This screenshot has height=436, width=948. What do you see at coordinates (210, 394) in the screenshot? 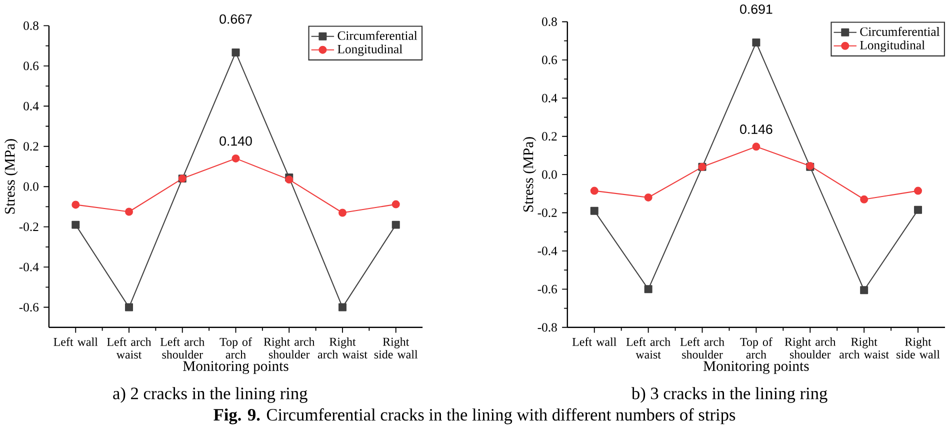
I see `text: a) 2 cracks in the lining ring` at bounding box center [210, 394].